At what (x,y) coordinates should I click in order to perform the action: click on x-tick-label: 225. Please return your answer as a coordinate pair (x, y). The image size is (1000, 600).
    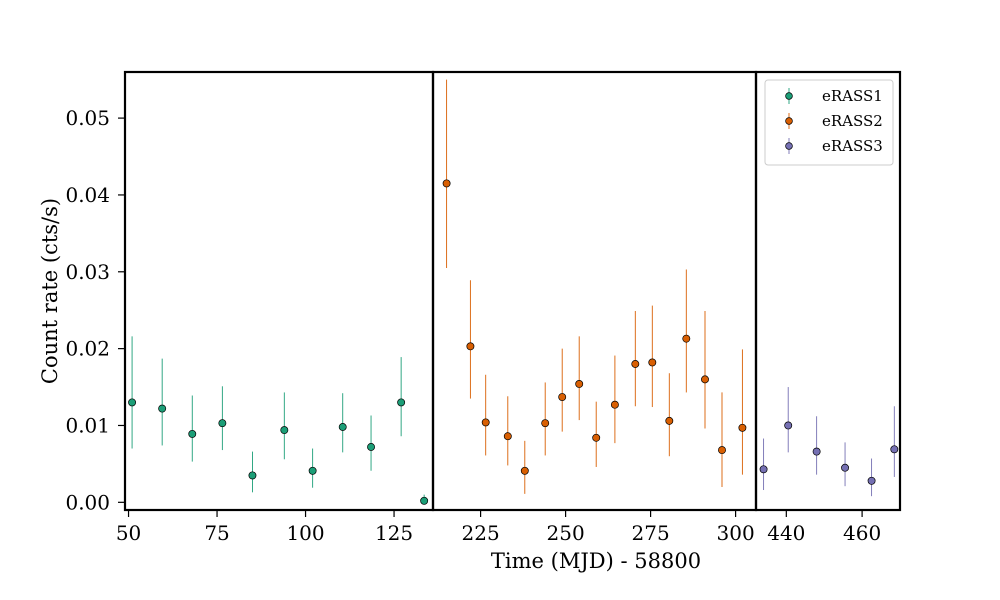
    Looking at the image, I should click on (481, 533).